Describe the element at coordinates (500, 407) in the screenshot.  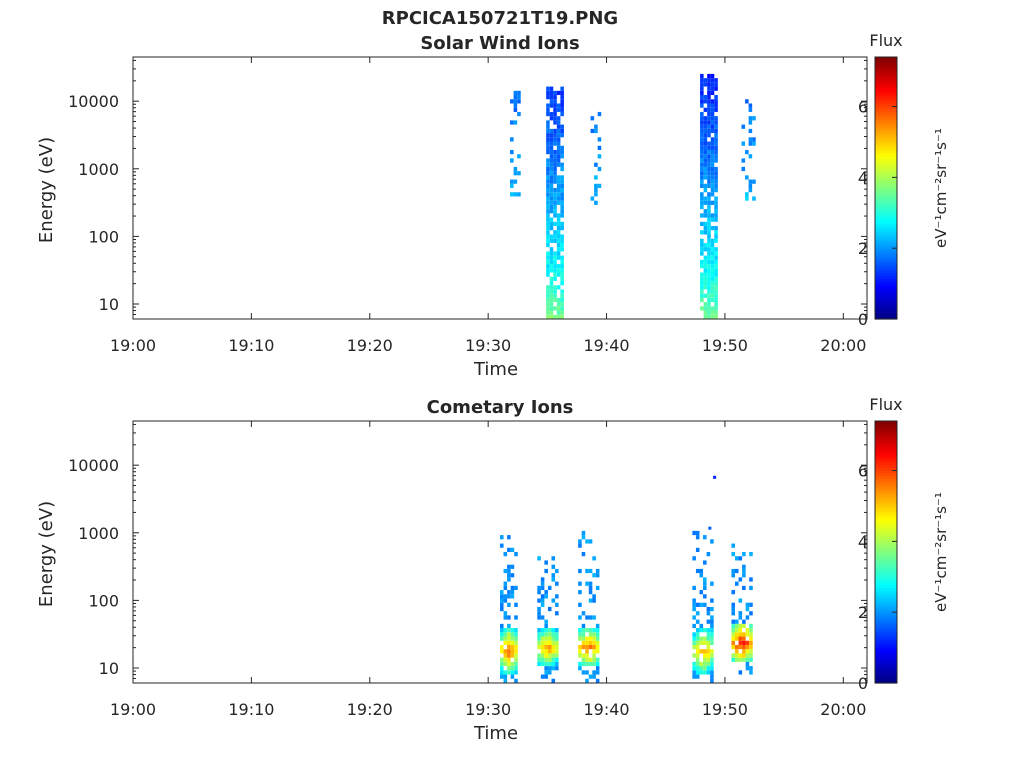
I see `panel-title: Cometary Ions` at that location.